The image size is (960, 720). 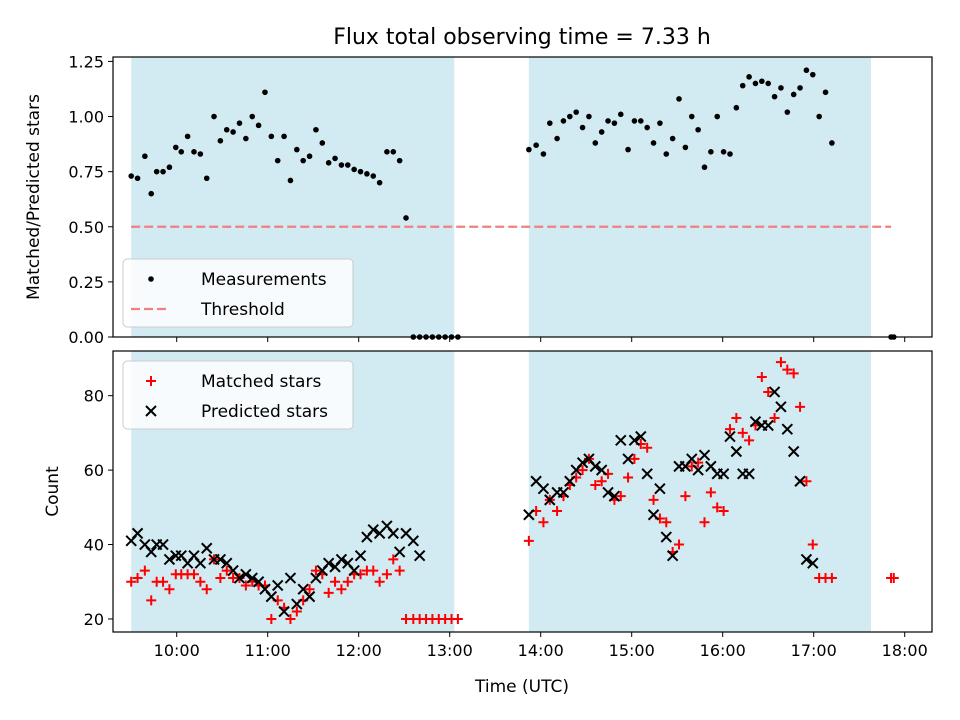 I want to click on y-tick-label: 0.00, so click(x=86, y=337).